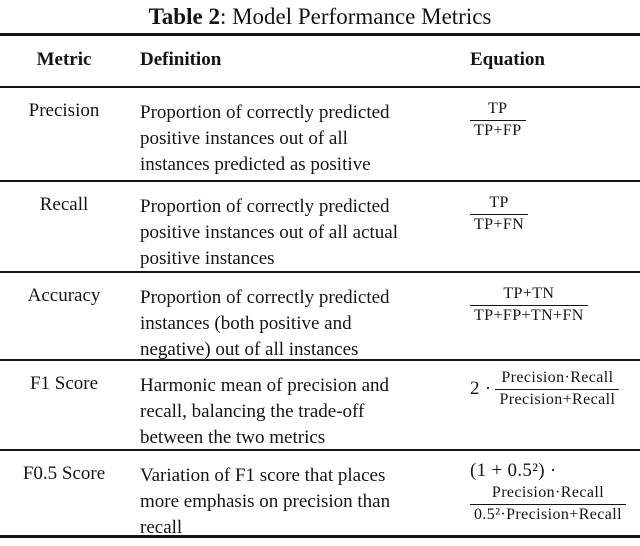 Image resolution: width=640 pixels, height=546 pixels. What do you see at coordinates (184, 16) in the screenshot?
I see `table-caption-label: Table 2` at bounding box center [184, 16].